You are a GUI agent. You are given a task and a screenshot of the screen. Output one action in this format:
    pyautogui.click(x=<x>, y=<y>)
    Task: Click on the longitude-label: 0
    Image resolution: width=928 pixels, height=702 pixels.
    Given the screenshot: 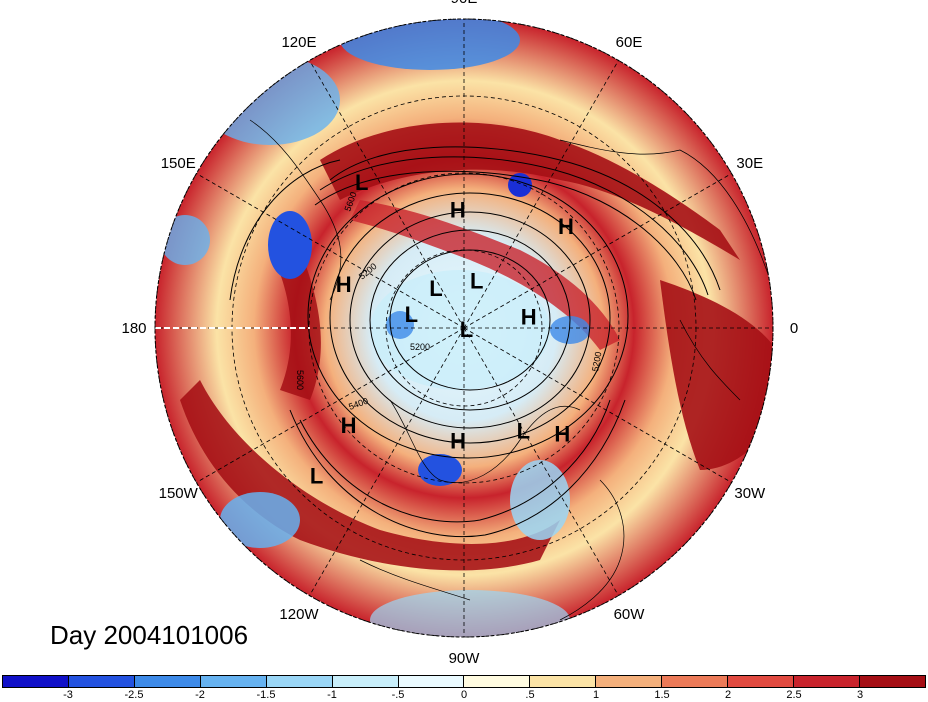 What is the action you would take?
    pyautogui.click(x=794, y=328)
    